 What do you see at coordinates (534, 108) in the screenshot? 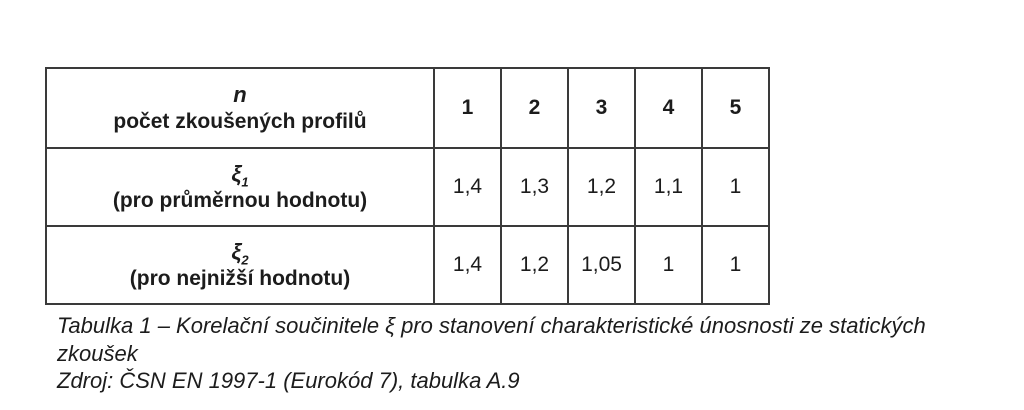
I see `header-cell-2: 2` at bounding box center [534, 108].